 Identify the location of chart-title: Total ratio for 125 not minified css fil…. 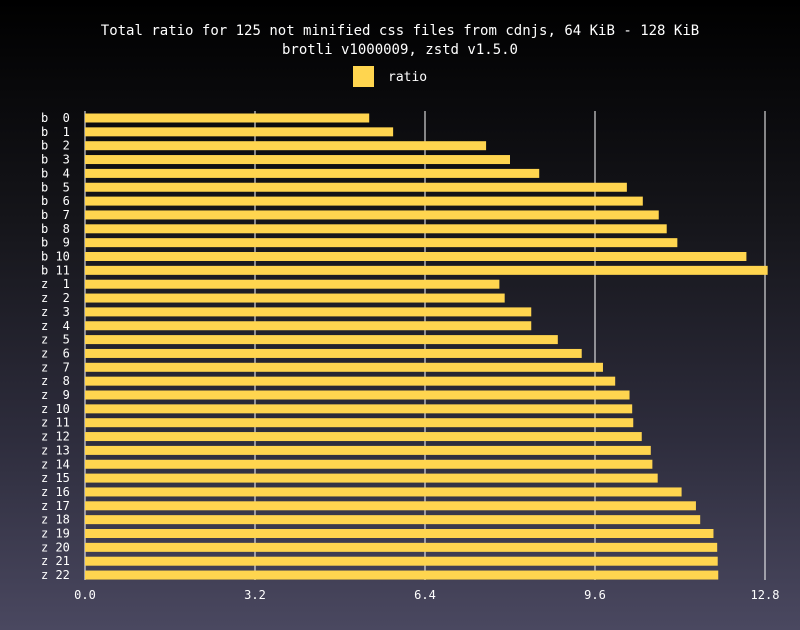
(400, 31).